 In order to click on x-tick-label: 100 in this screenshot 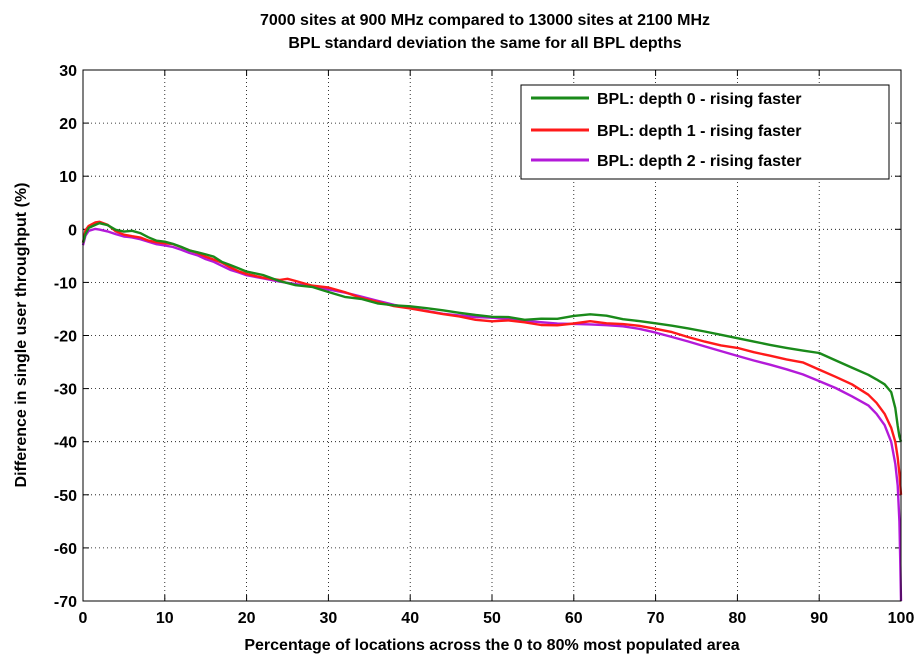, I will do `click(901, 618)`.